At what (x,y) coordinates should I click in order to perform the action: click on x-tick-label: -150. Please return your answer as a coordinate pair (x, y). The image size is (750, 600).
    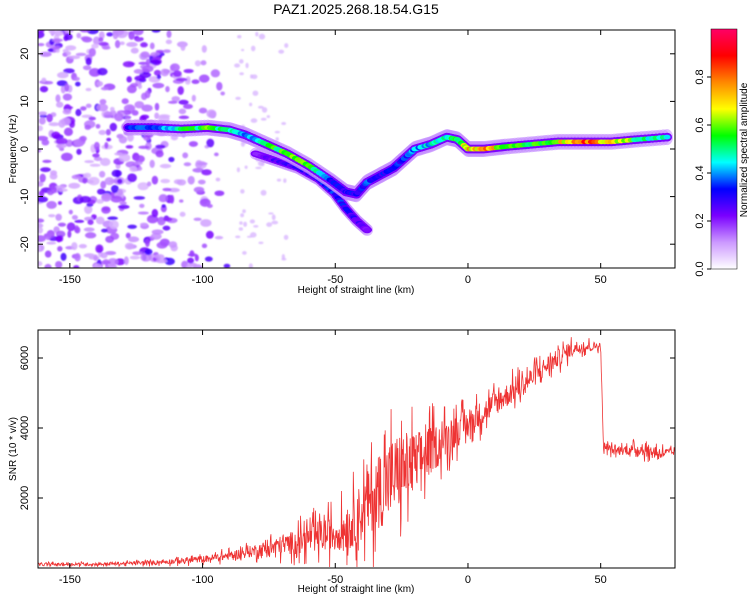
    Looking at the image, I should click on (70, 280).